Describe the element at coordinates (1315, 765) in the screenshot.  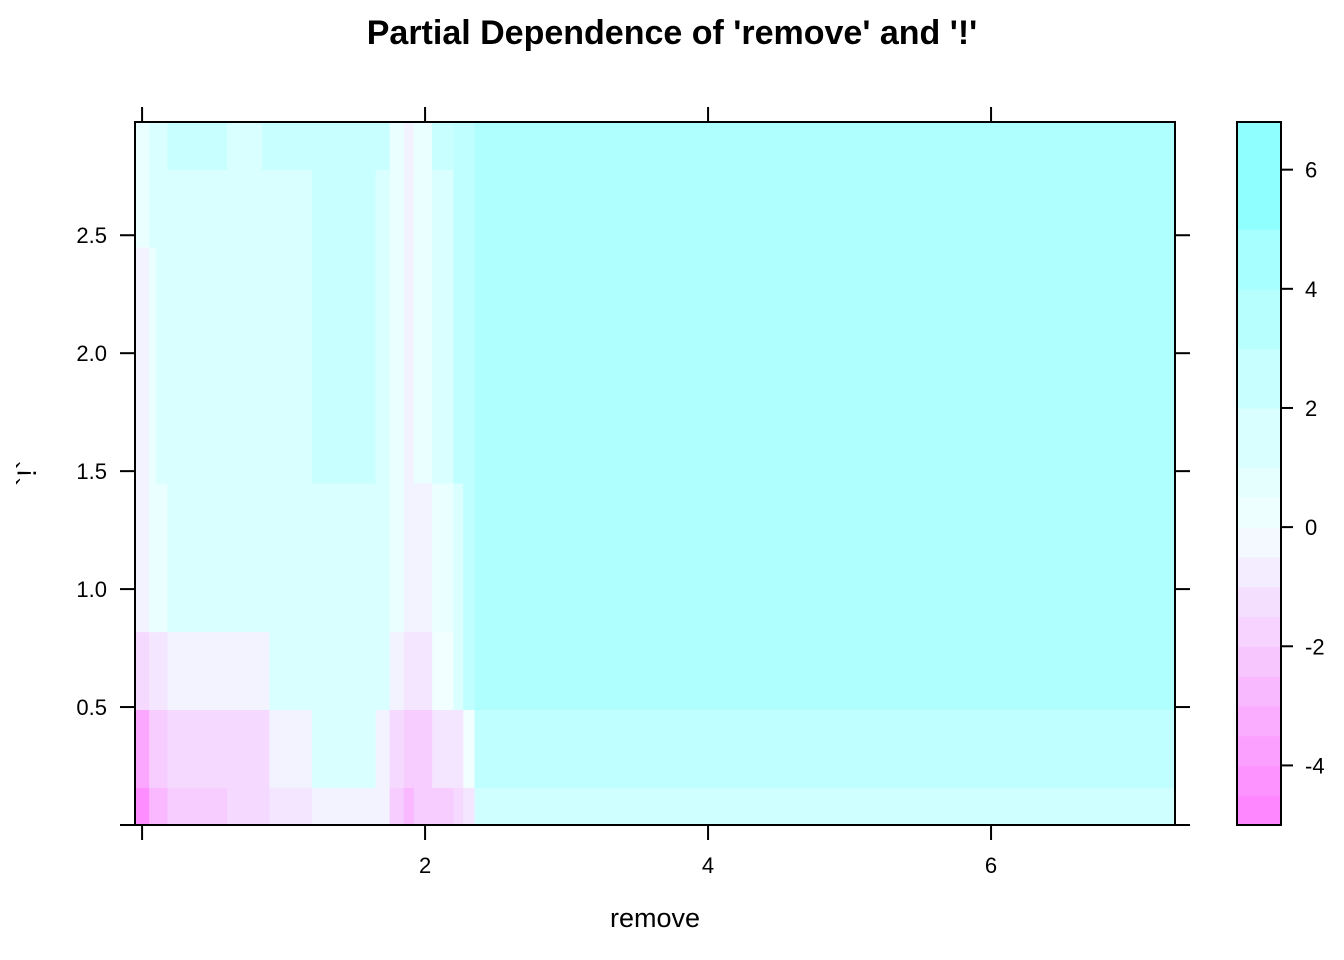
I see `color-key-tick-label: -4` at that location.